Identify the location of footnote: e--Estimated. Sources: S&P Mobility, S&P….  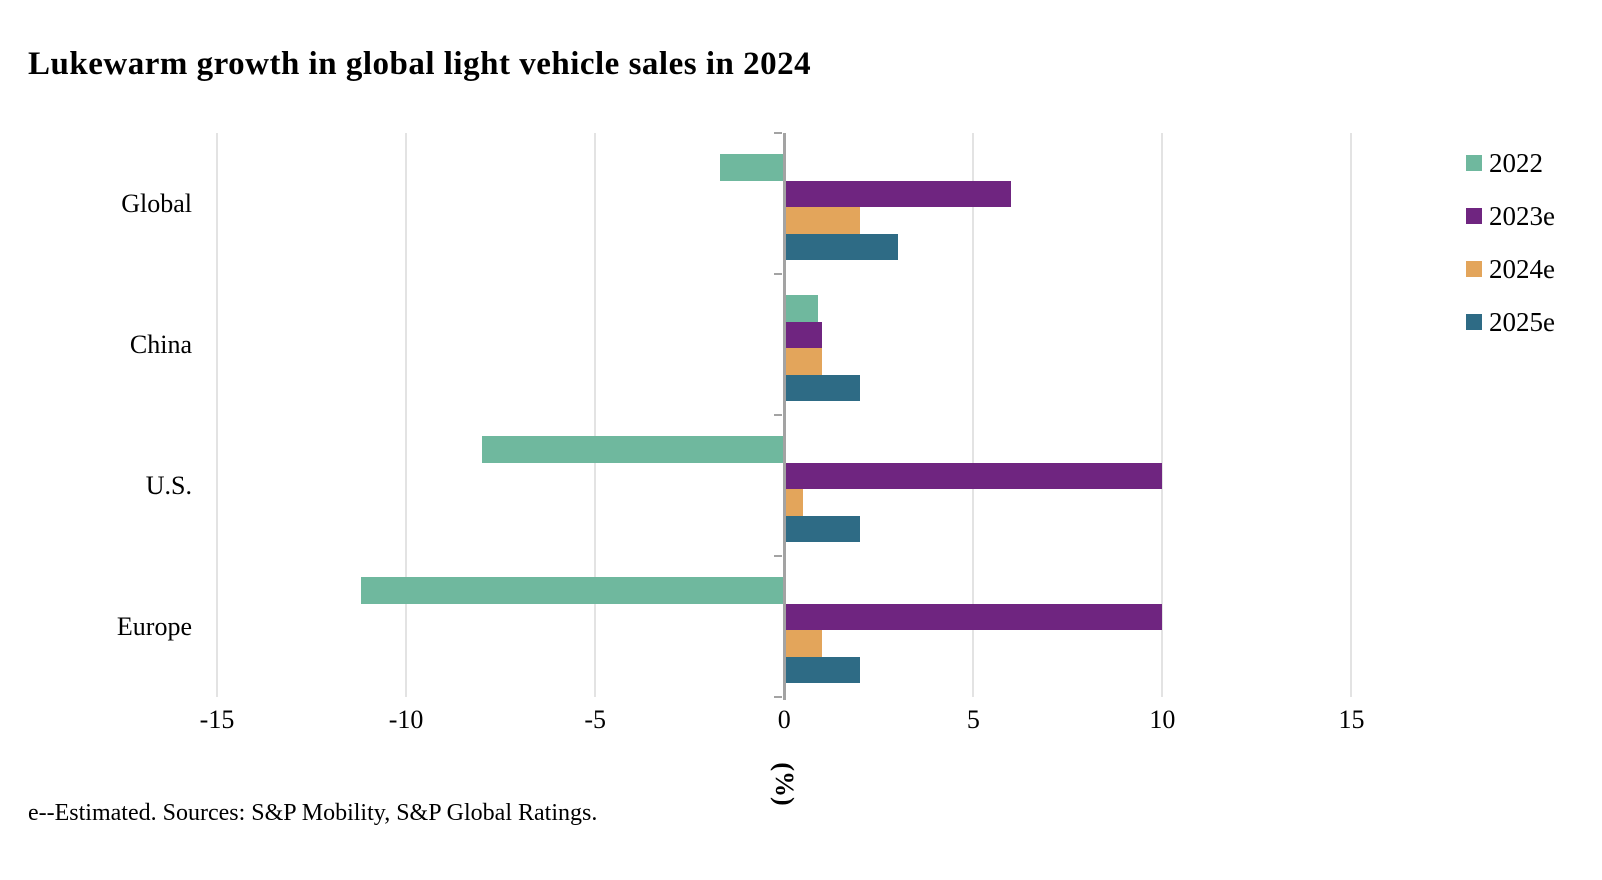
(313, 813).